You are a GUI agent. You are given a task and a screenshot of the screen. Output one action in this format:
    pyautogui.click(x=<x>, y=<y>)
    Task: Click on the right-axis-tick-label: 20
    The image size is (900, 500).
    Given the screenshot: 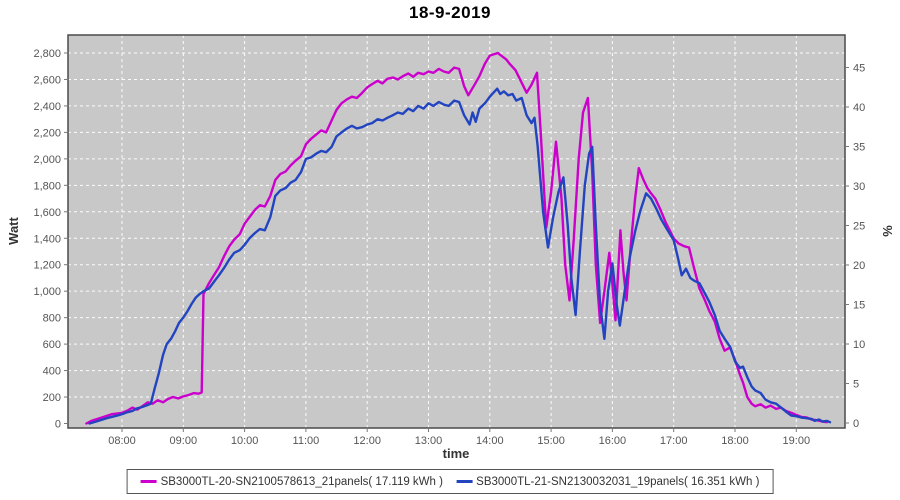 What is the action you would take?
    pyautogui.click(x=859, y=266)
    